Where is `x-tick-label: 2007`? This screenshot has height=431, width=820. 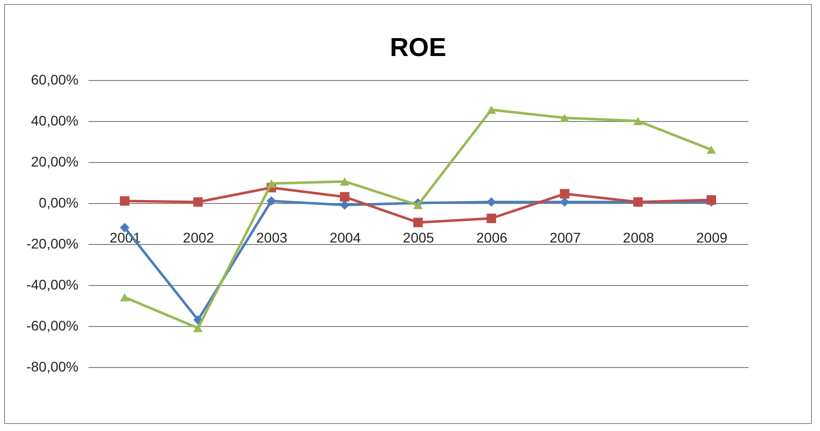 x-tick-label: 2007 is located at coordinates (565, 238).